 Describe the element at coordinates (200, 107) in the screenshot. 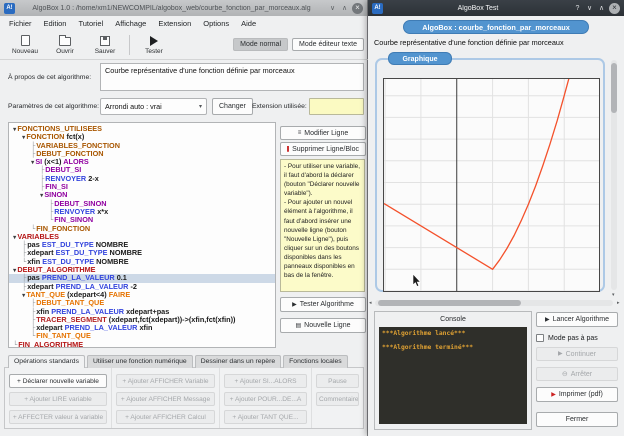

I see `chevron-down-icon: ▾` at that location.